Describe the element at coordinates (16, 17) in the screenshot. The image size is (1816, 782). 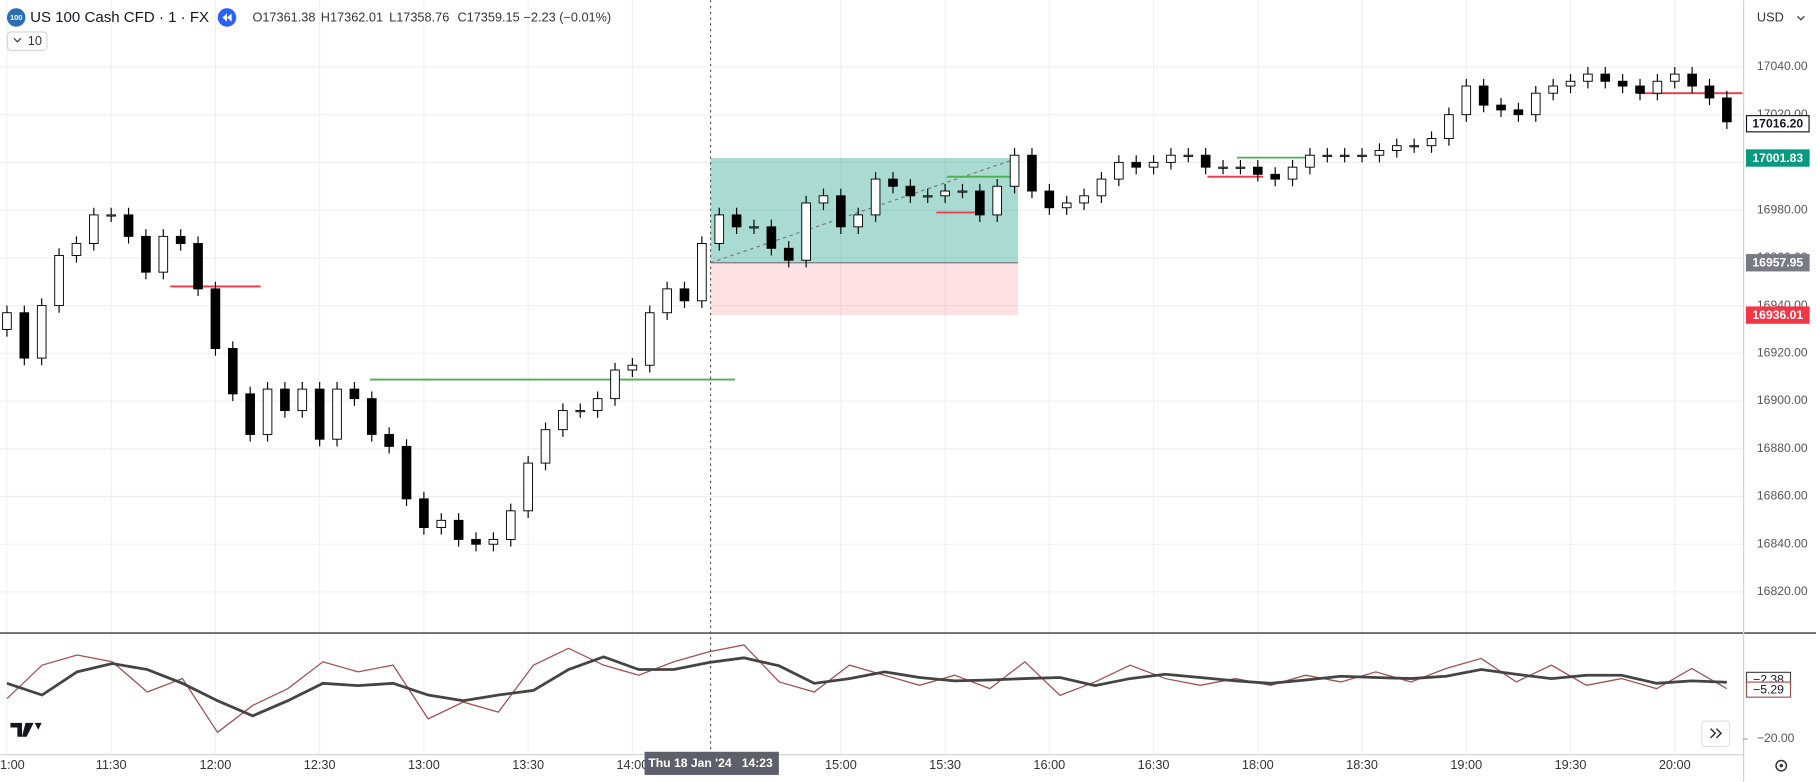
I see `symbol-logo-text: 100` at that location.